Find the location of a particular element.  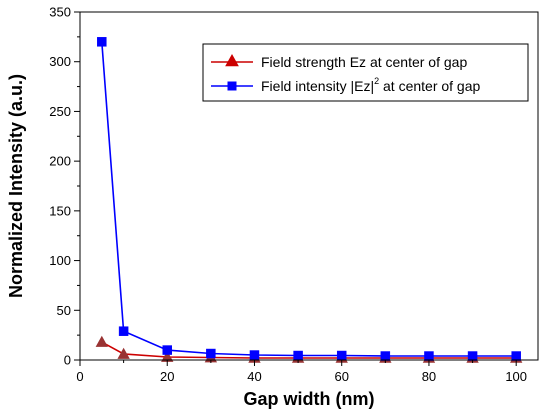

legend-label-field-intensity: Field intensity |Ez|2 at center of gap is located at coordinates (371, 85).